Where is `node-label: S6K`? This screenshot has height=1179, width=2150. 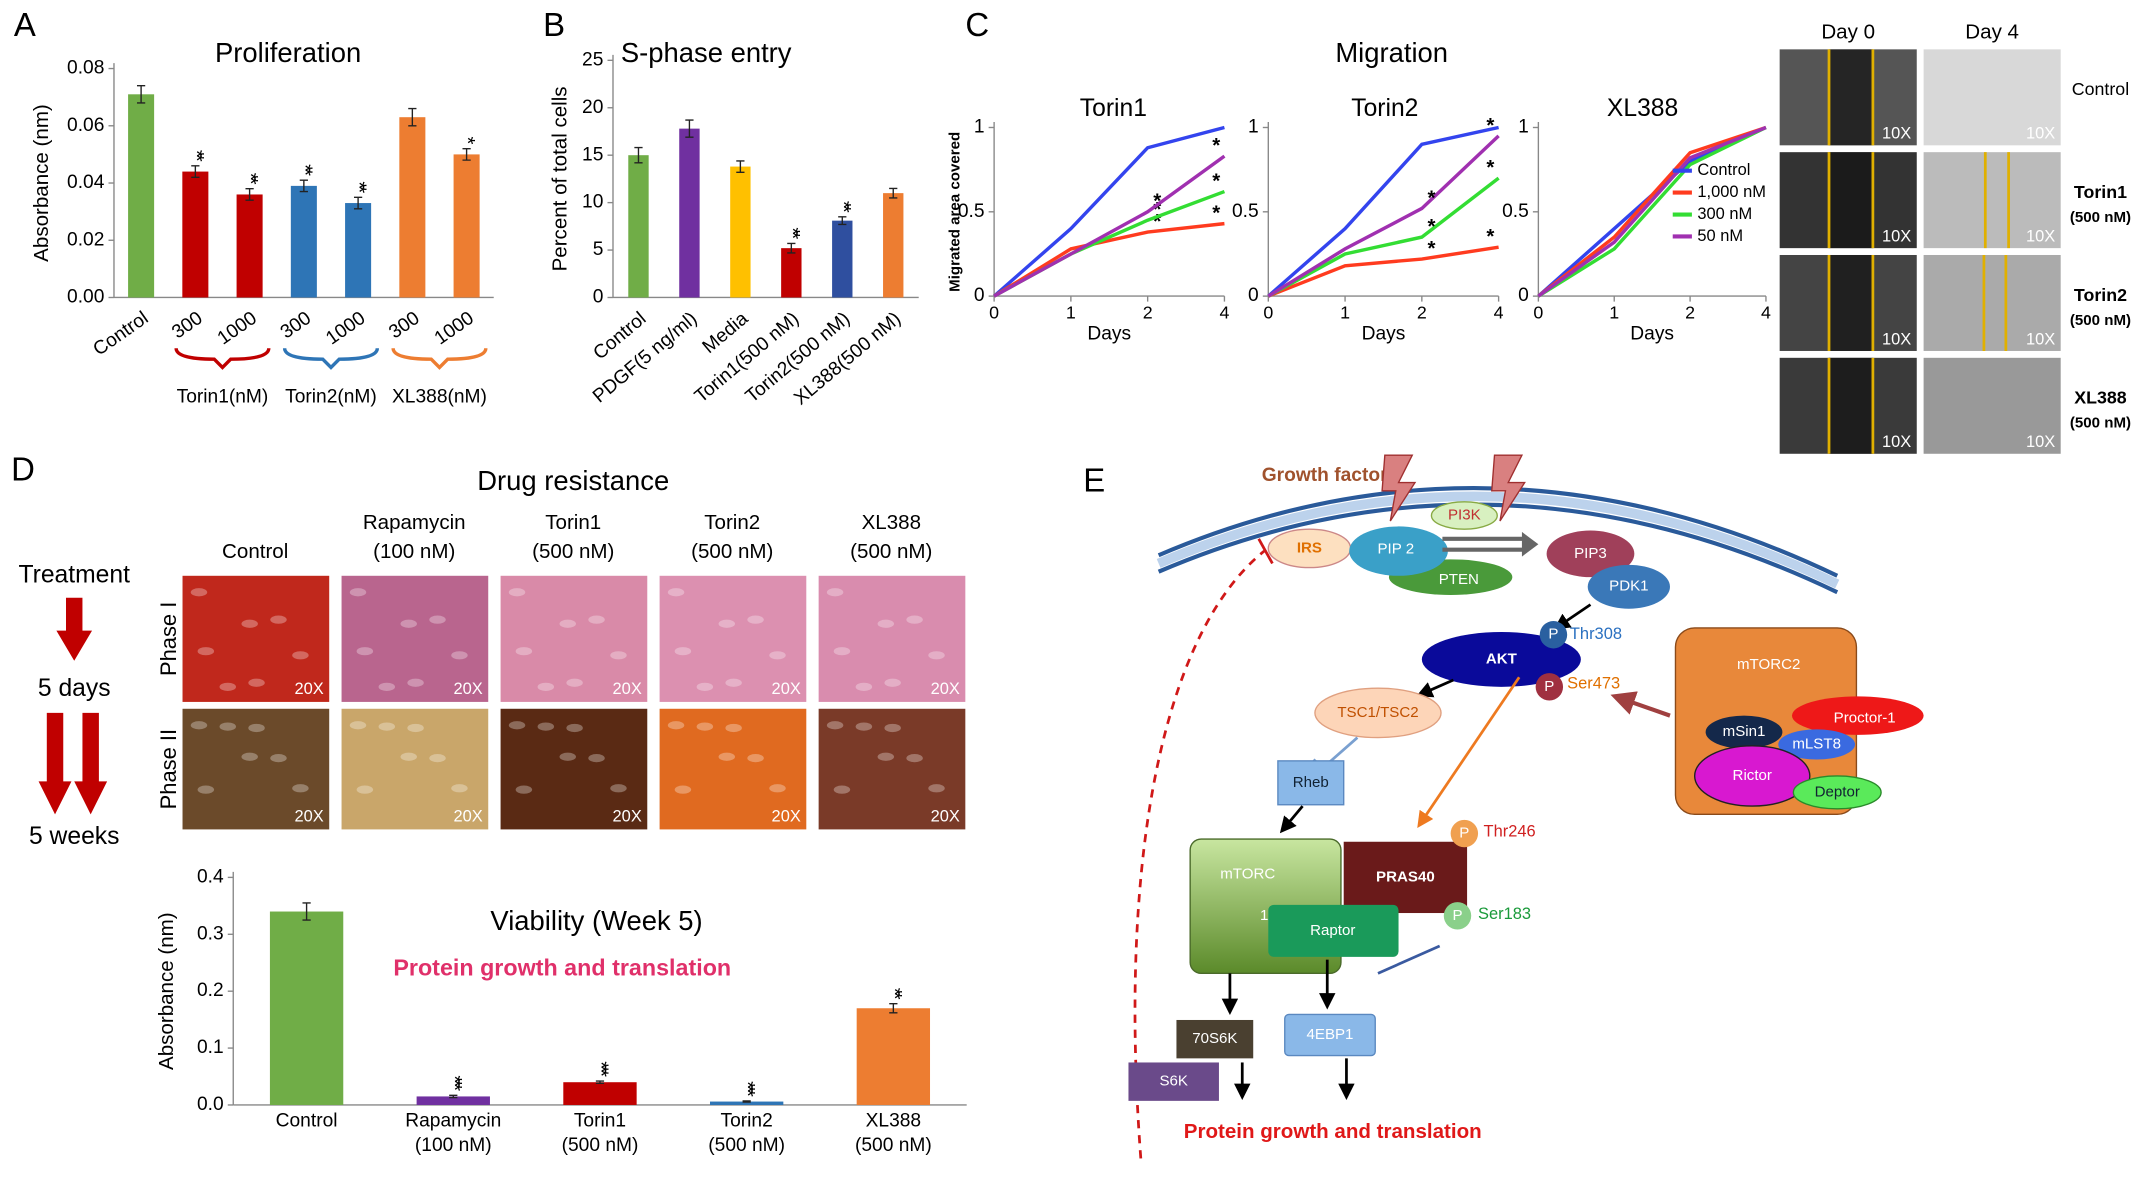
node-label: S6K is located at coordinates (1173, 1081).